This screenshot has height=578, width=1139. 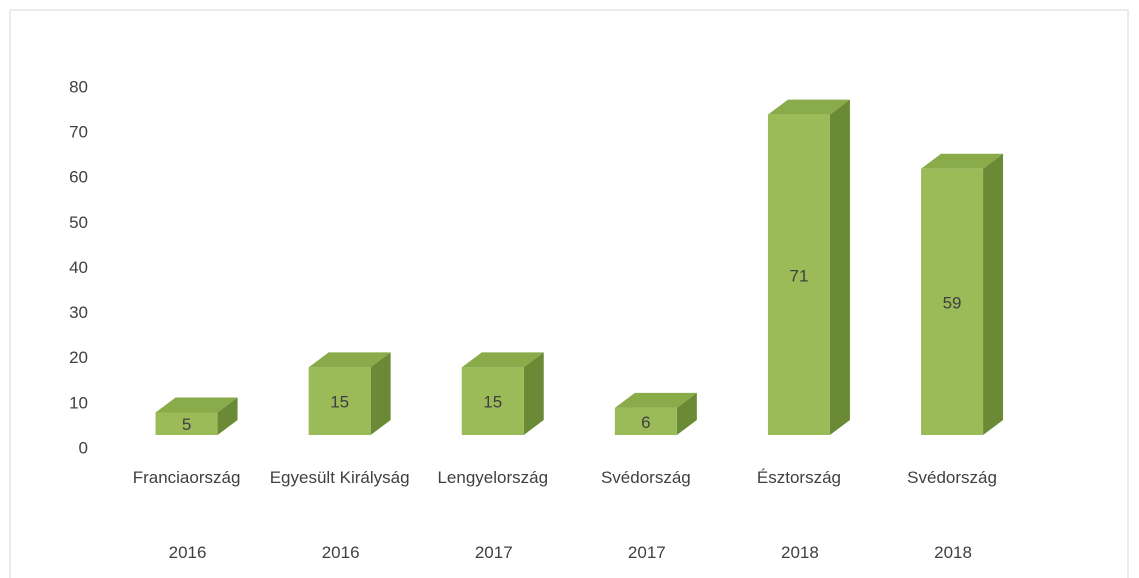 What do you see at coordinates (78, 267) in the screenshot?
I see `y-tick-label: 40` at bounding box center [78, 267].